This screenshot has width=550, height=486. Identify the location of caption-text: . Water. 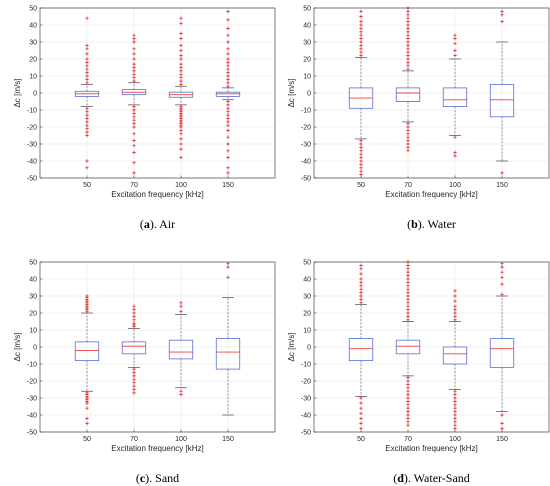
(439, 224).